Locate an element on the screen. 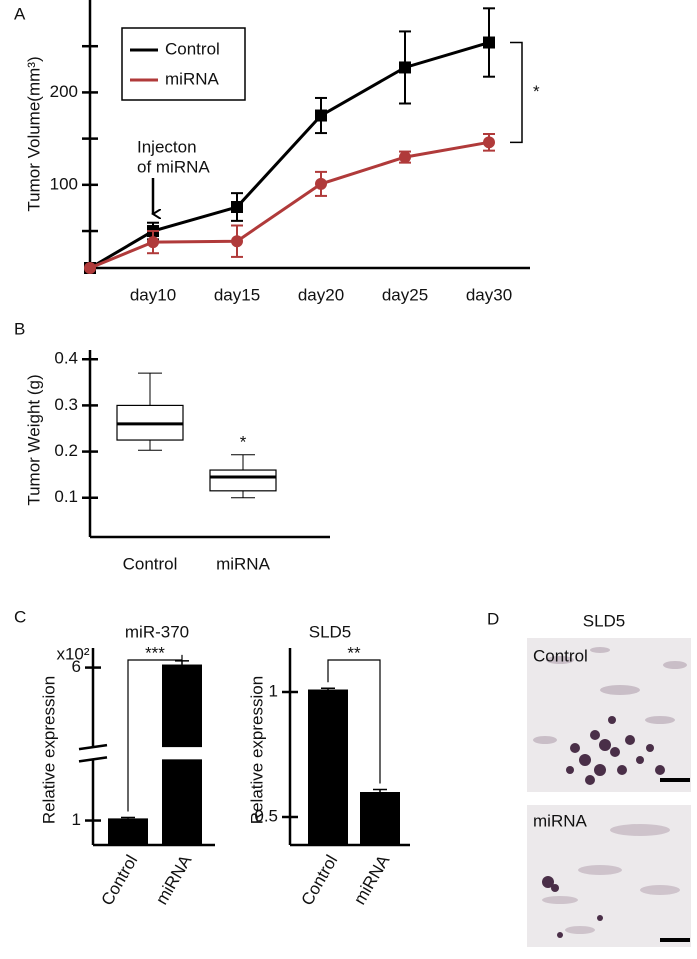  chart-title: SLD5 is located at coordinates (330, 631).